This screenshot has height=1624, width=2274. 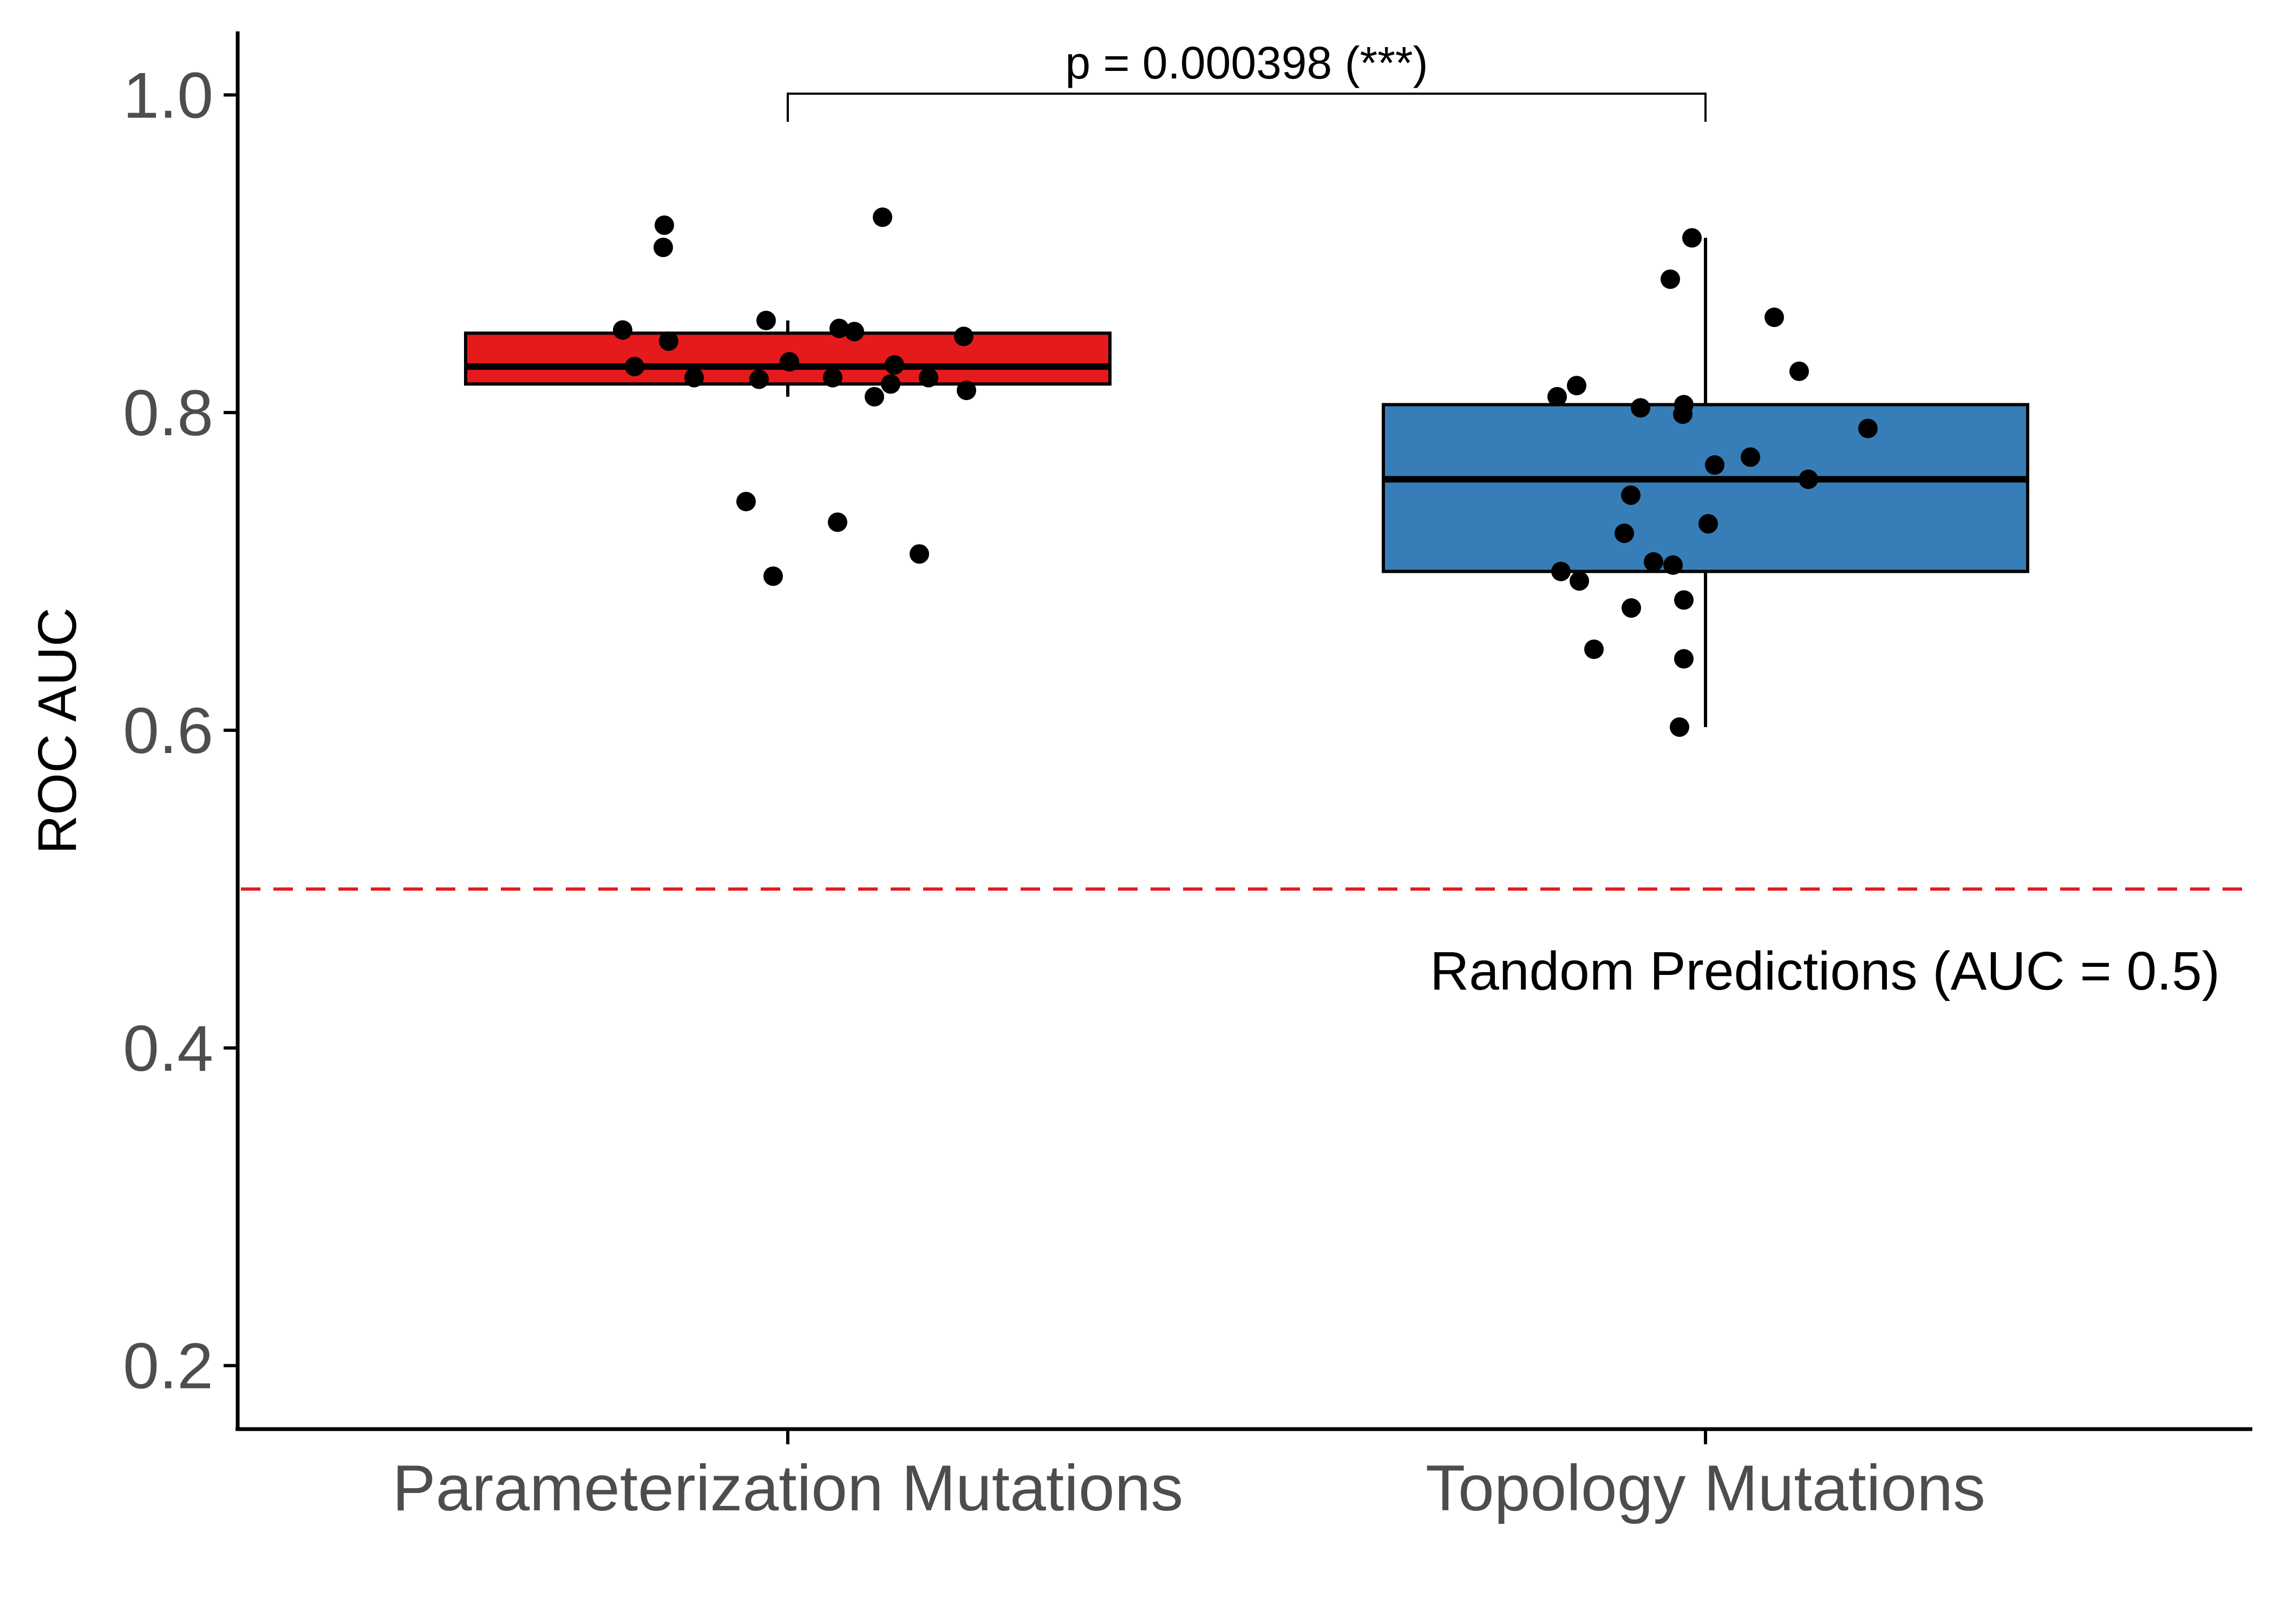 What do you see at coordinates (1247, 107) in the screenshot?
I see `significance-bracket` at bounding box center [1247, 107].